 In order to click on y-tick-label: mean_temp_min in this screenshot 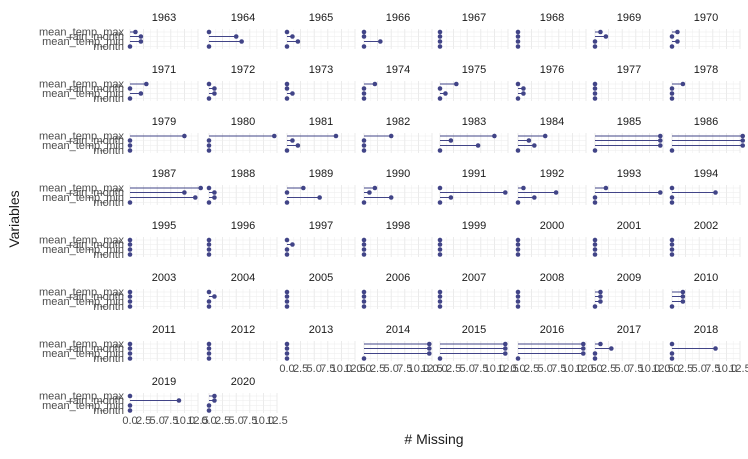, I will do `click(83, 354)`.